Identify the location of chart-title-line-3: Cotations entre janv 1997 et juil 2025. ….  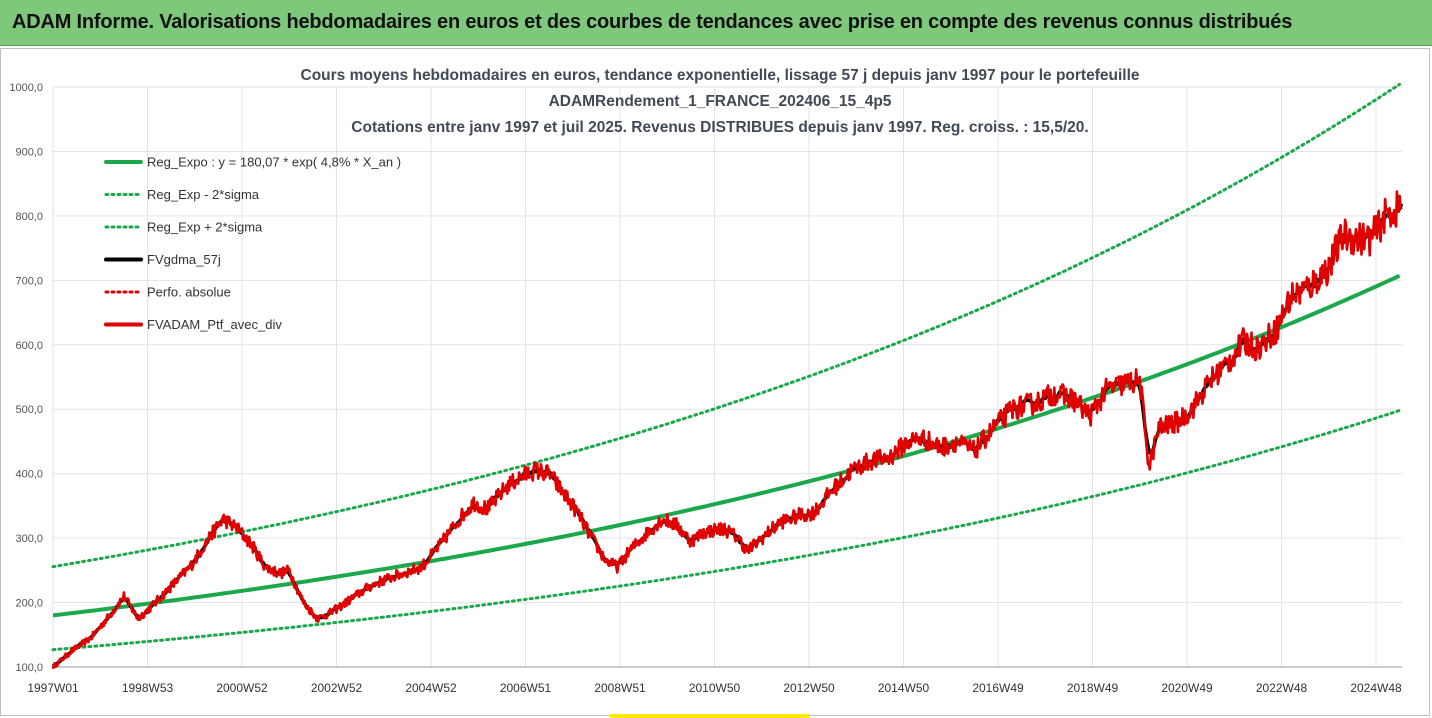
(719, 127).